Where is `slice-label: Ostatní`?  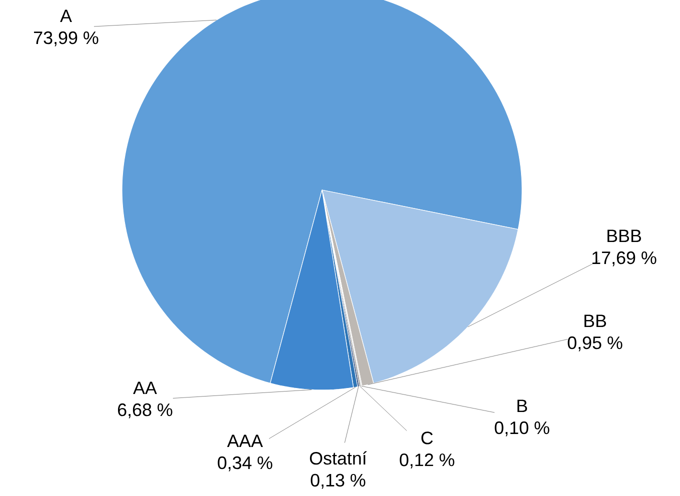
slice-label: Ostatní is located at coordinates (338, 458).